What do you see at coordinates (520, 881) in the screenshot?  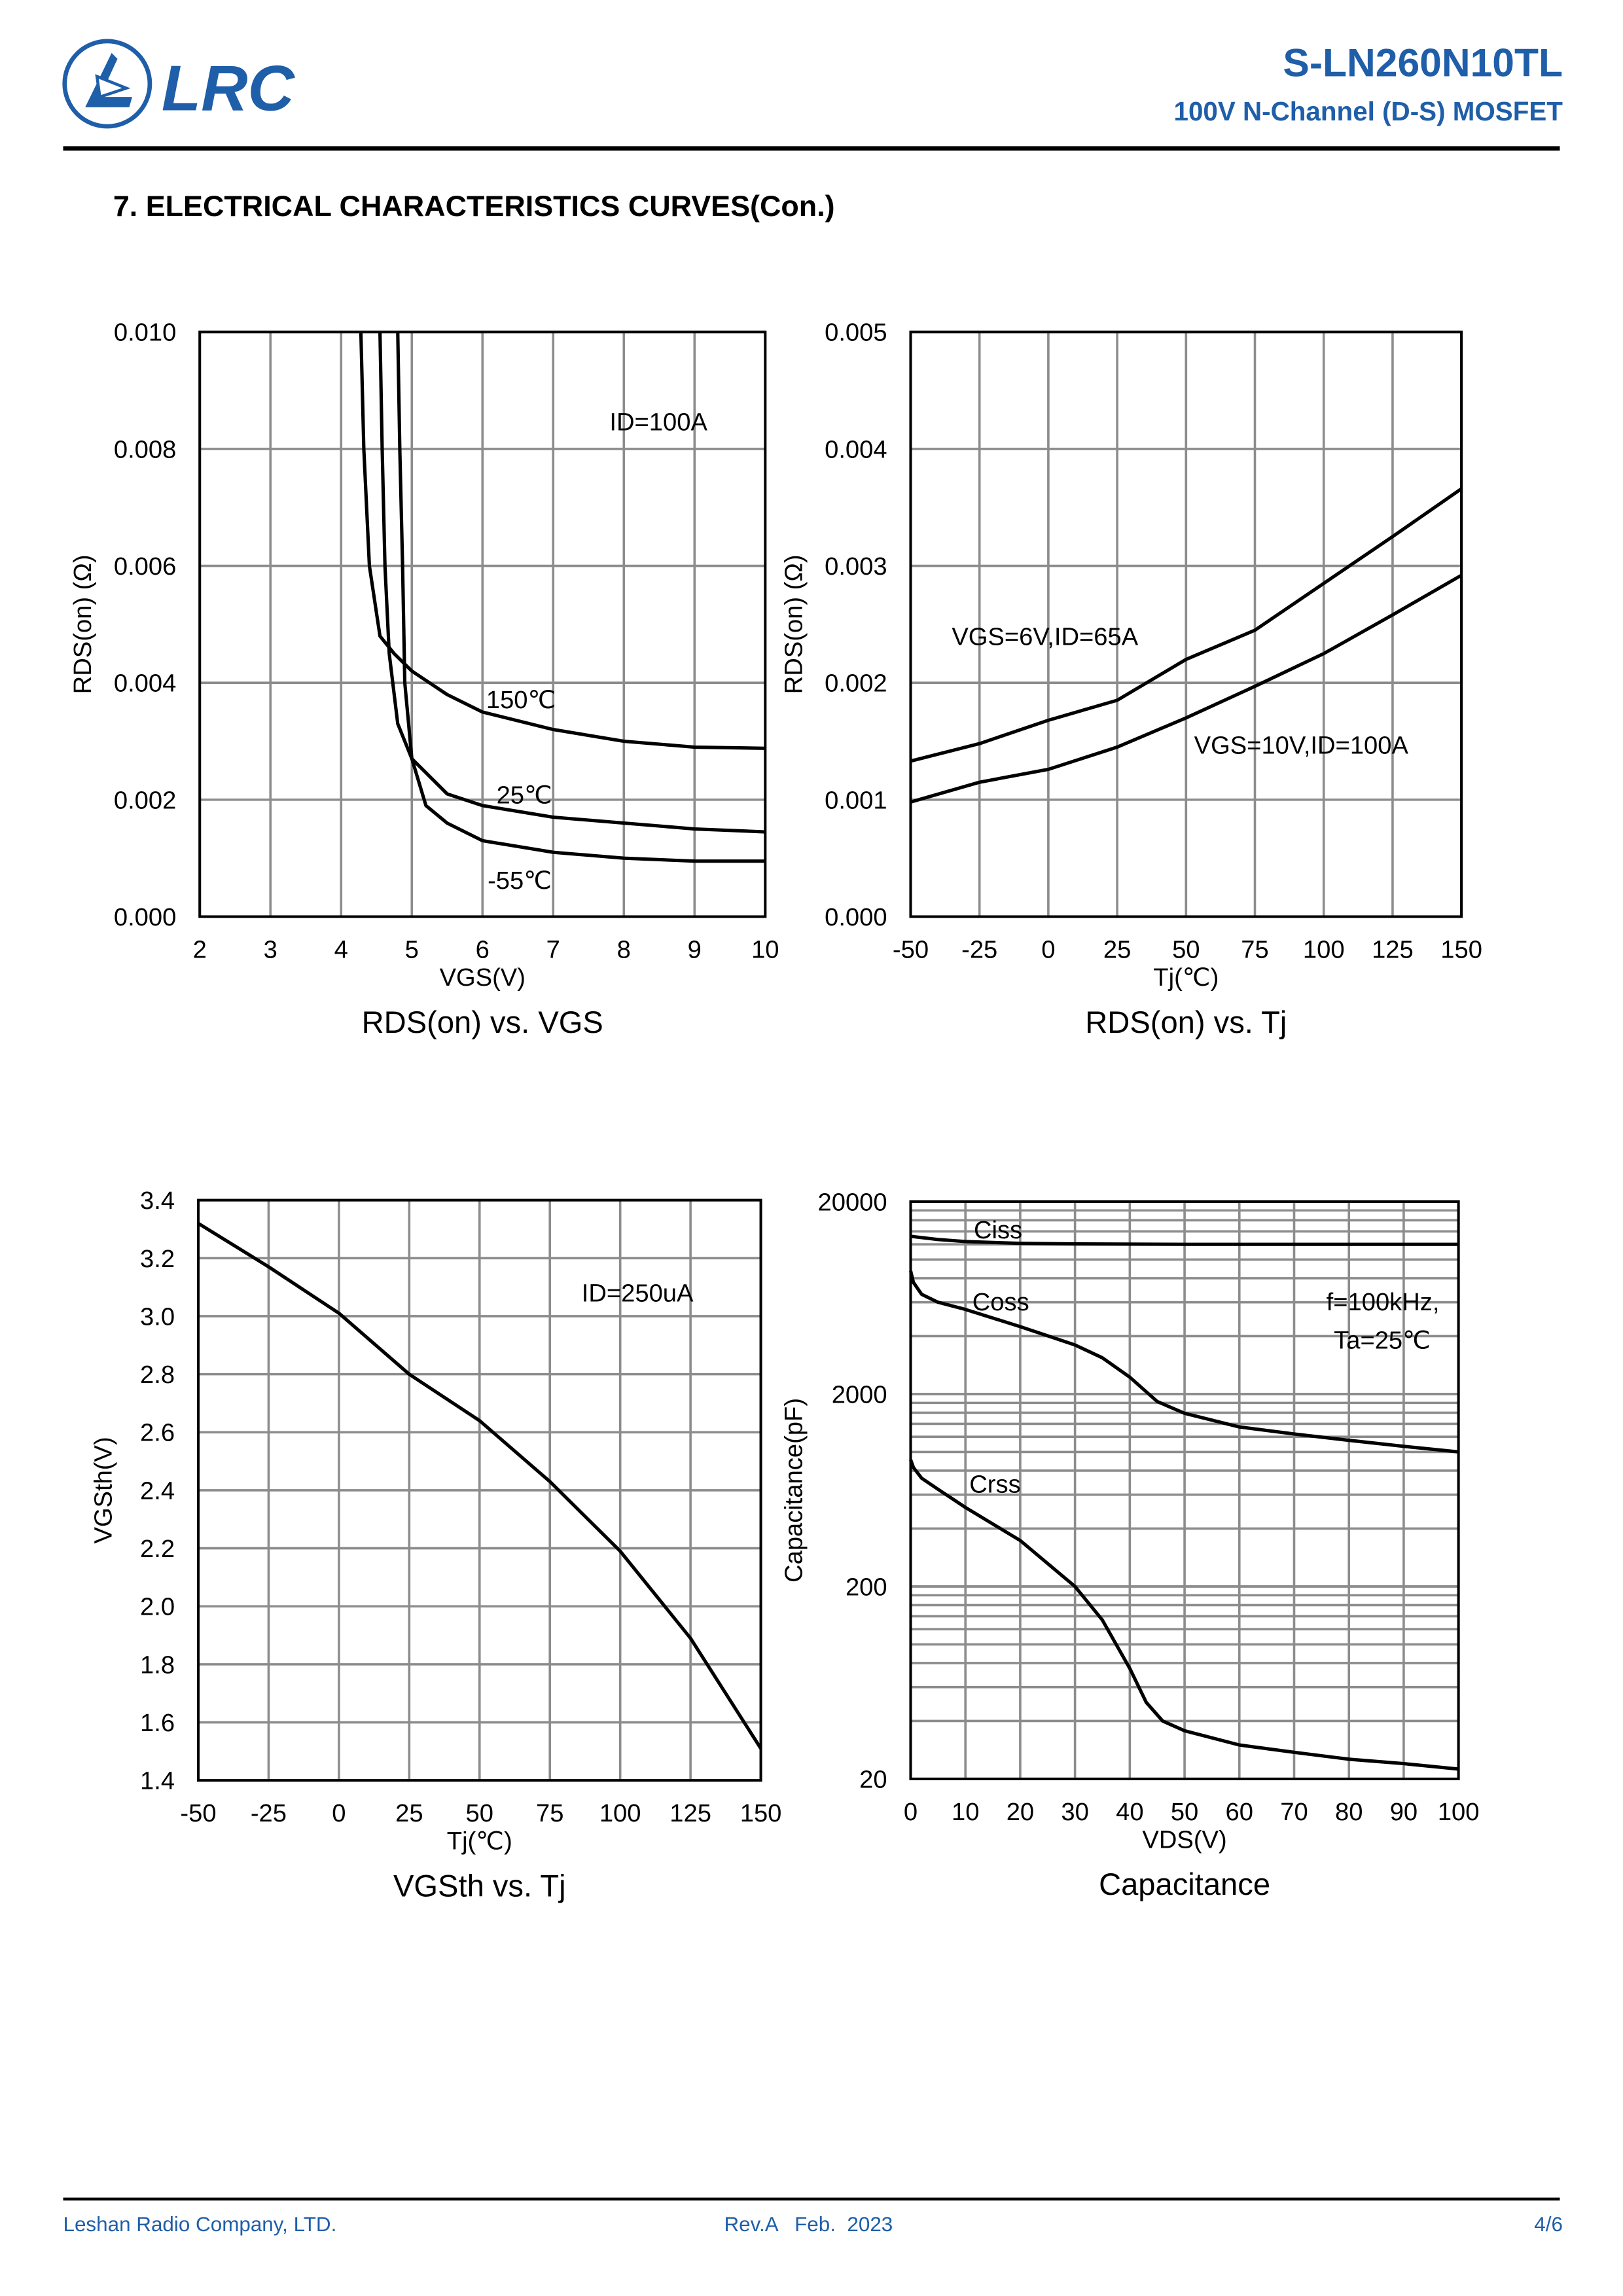 I see `chart-annotation: -55℃` at bounding box center [520, 881].